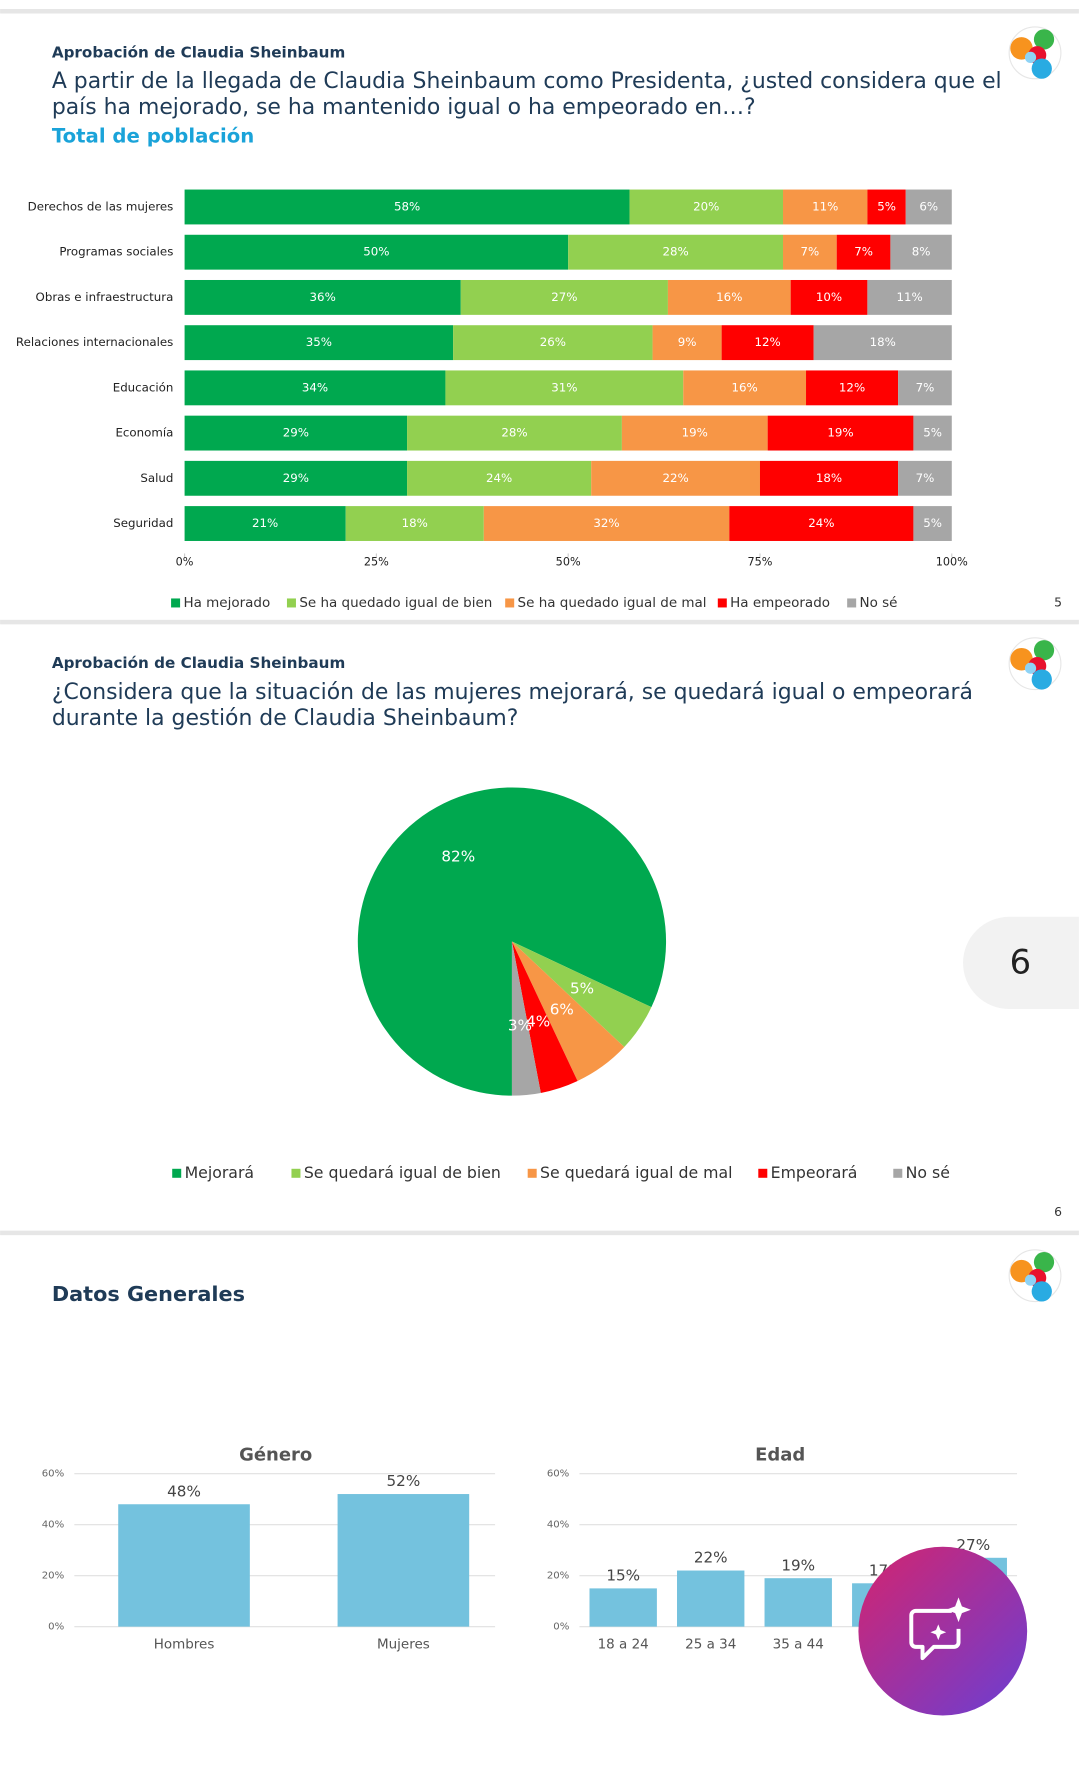  What do you see at coordinates (759, 561) in the screenshot?
I see `x-tick-label: 75%` at bounding box center [759, 561].